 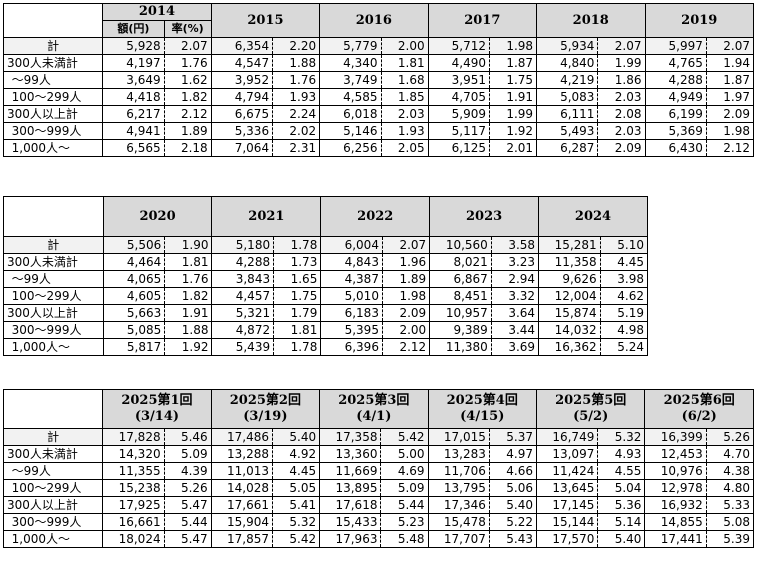 I want to click on rate-cell: 2.31, so click(x=296, y=148).